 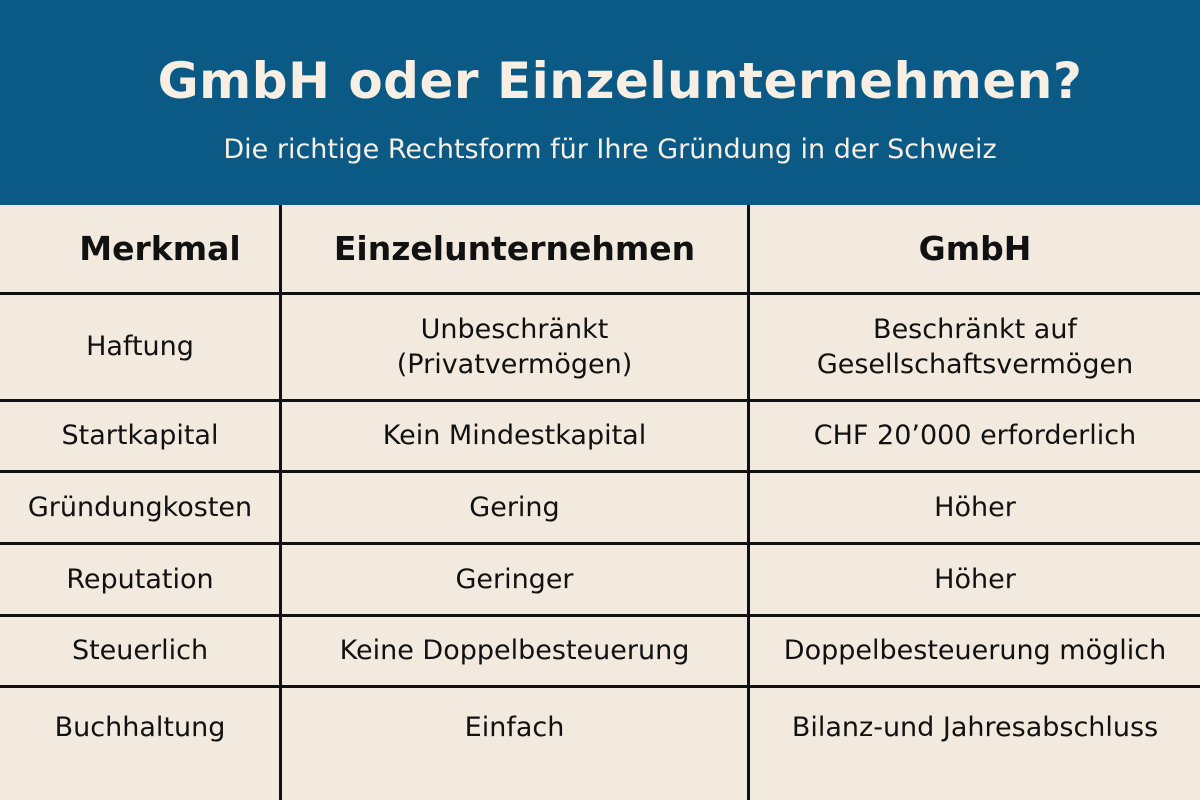 What do you see at coordinates (975, 728) in the screenshot?
I see `cell-gmbh: Bilanz-und Jahresabschluss` at bounding box center [975, 728].